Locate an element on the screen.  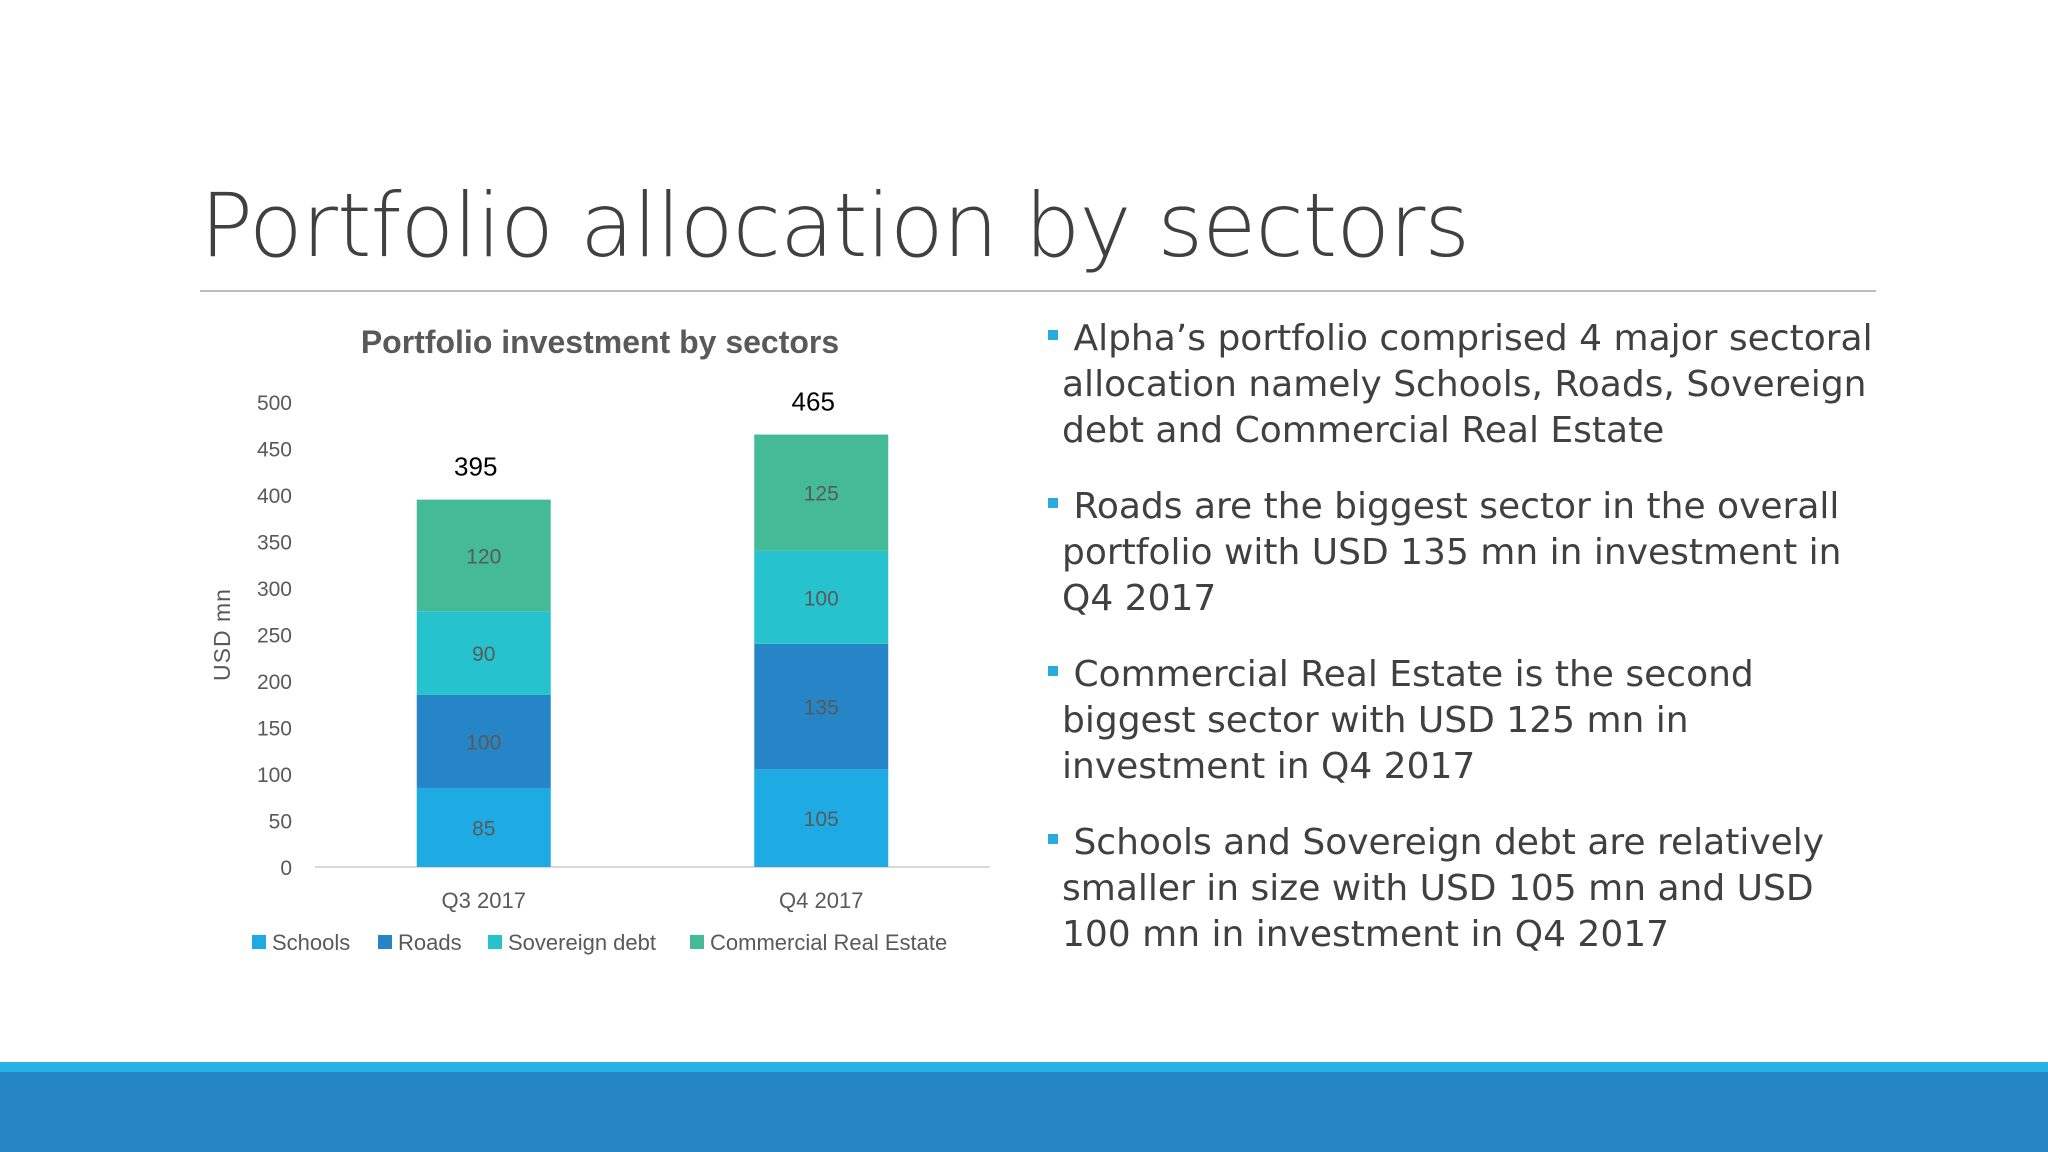
bar-total-label: 465 is located at coordinates (813, 402).